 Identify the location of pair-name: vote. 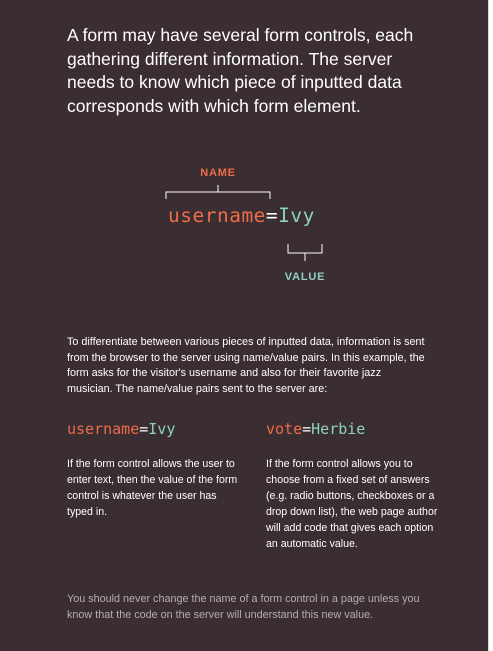
(284, 429).